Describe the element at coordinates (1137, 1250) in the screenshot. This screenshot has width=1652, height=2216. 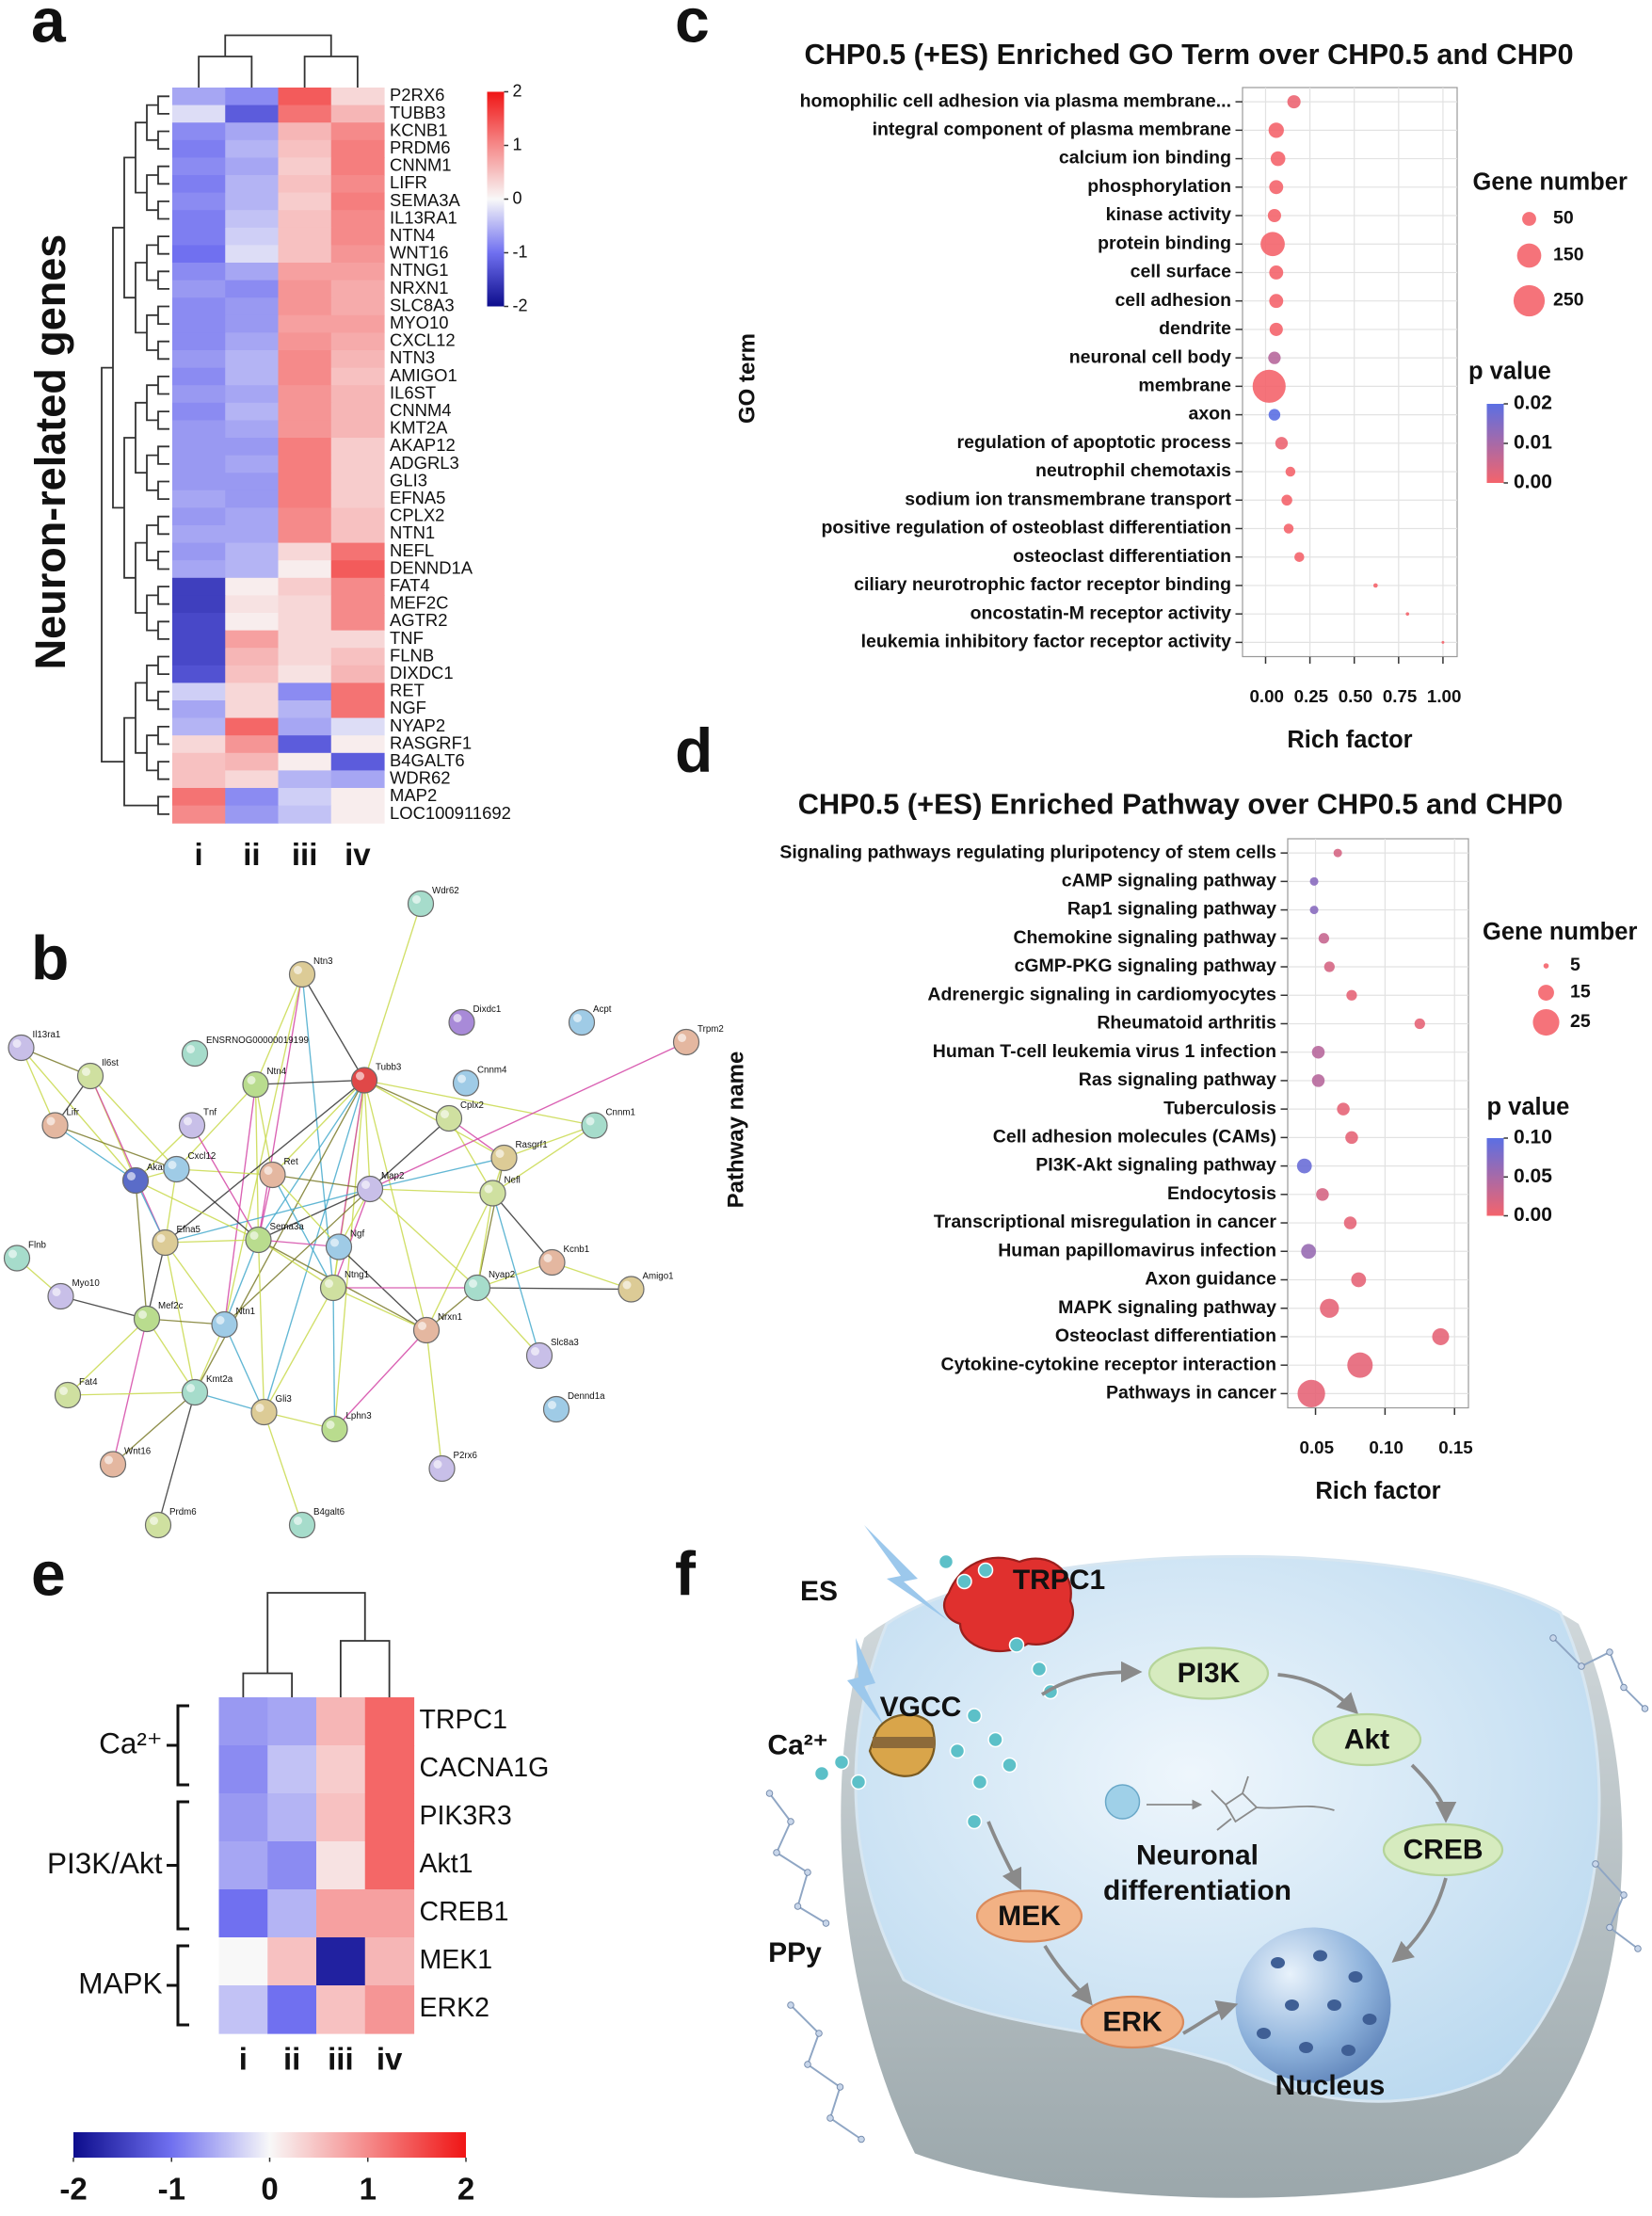
I see `category-label: Human papillomavirus infection` at that location.